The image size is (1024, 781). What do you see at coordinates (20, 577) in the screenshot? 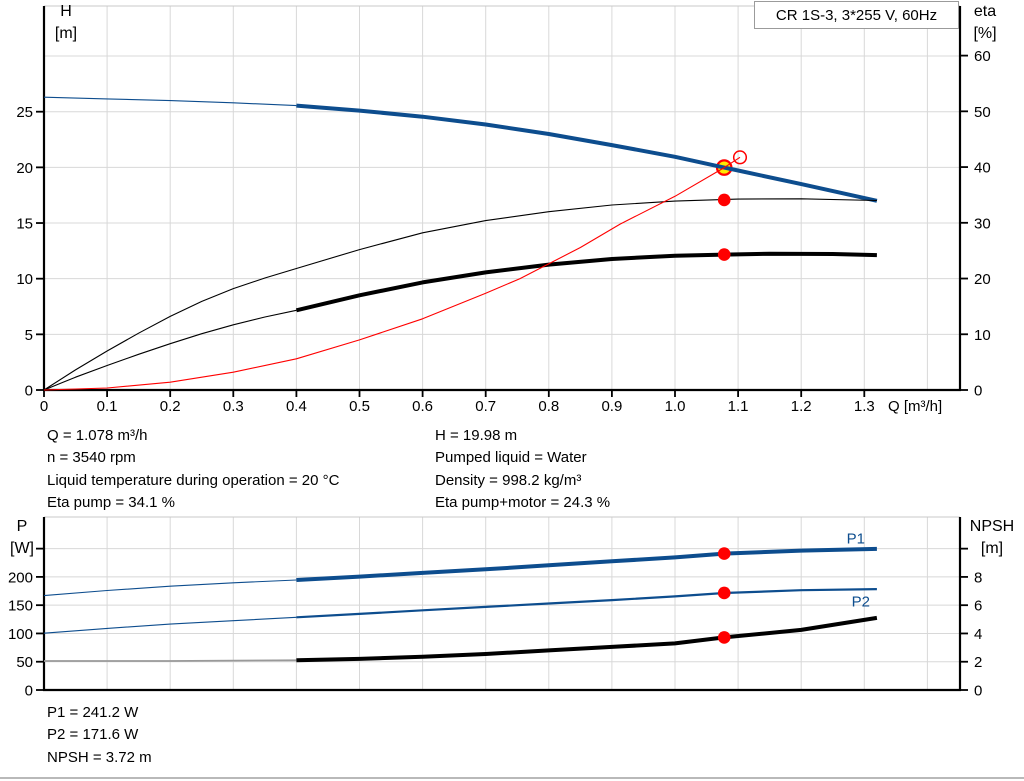
I see `axis-tick-label: 200` at bounding box center [20, 577].